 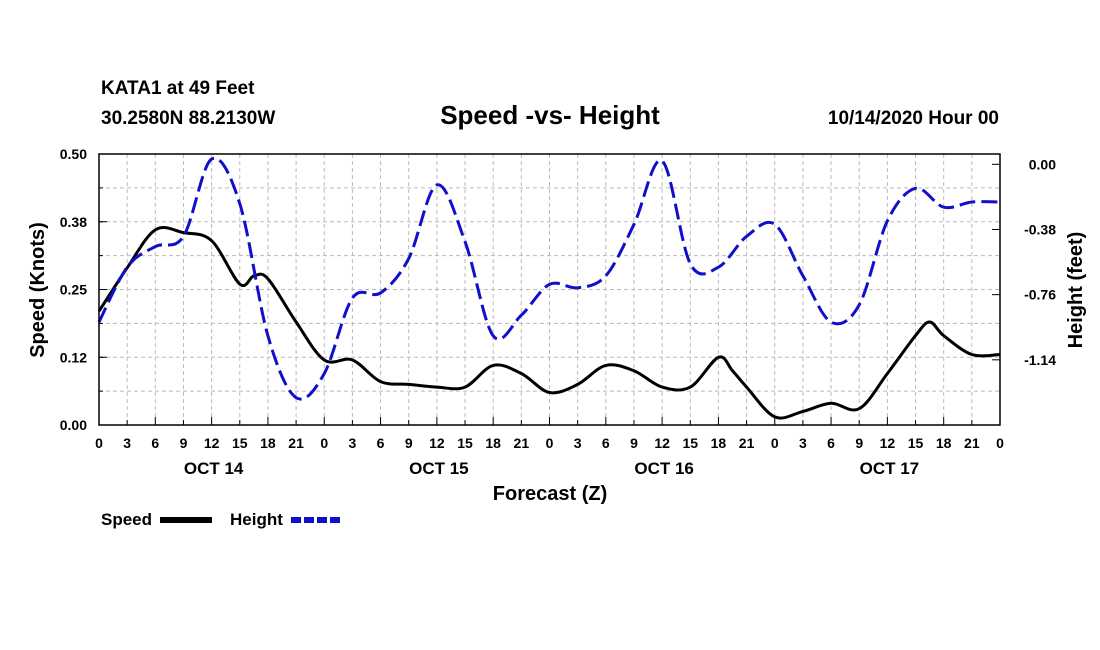 What do you see at coordinates (214, 468) in the screenshot?
I see `day-label: OCT 14` at bounding box center [214, 468].